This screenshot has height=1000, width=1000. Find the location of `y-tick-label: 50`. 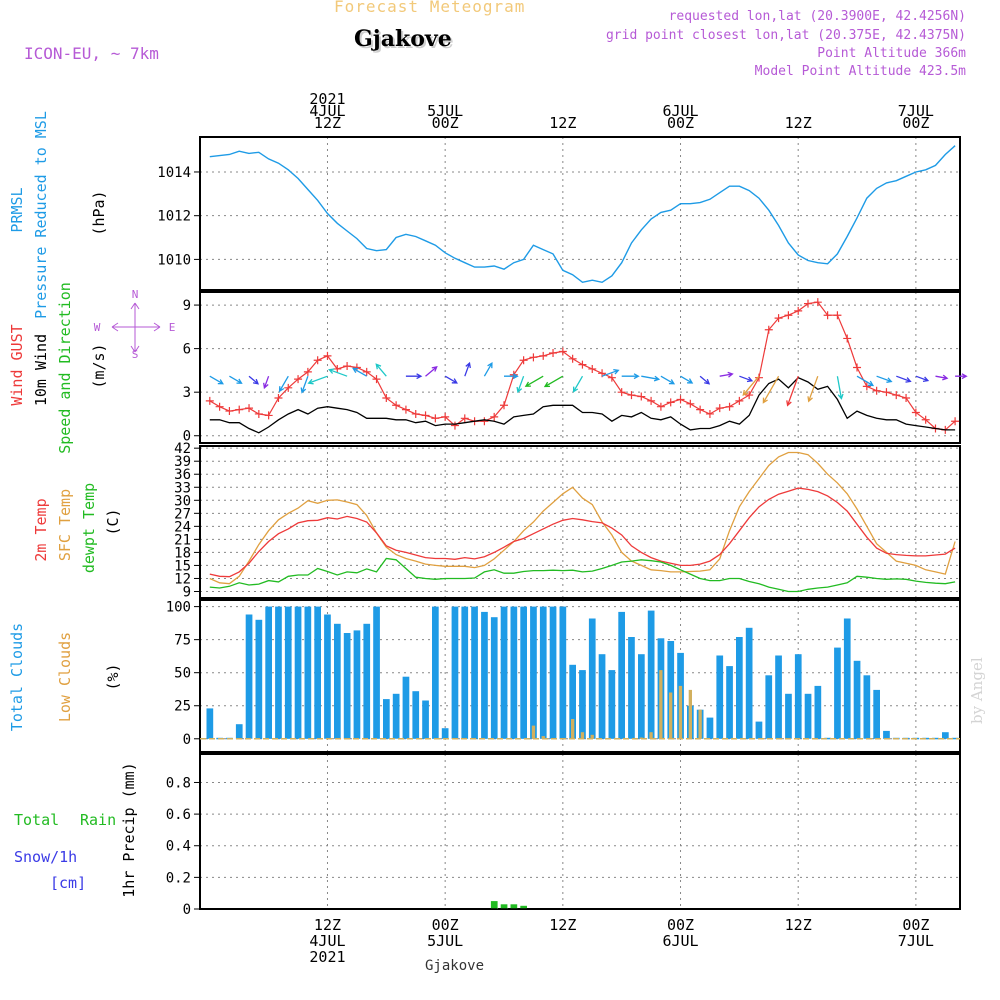

y-tick-label: 50 is located at coordinates (182, 674).